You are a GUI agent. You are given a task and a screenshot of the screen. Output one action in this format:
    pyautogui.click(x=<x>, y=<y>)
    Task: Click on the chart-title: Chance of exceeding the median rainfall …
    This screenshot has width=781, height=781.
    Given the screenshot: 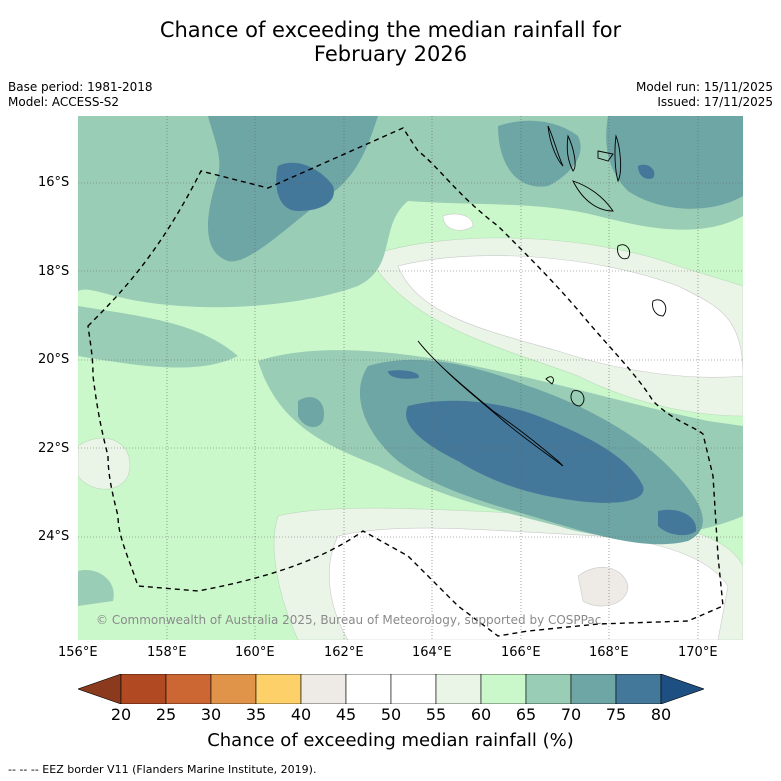 What is the action you would take?
    pyautogui.click(x=390, y=42)
    